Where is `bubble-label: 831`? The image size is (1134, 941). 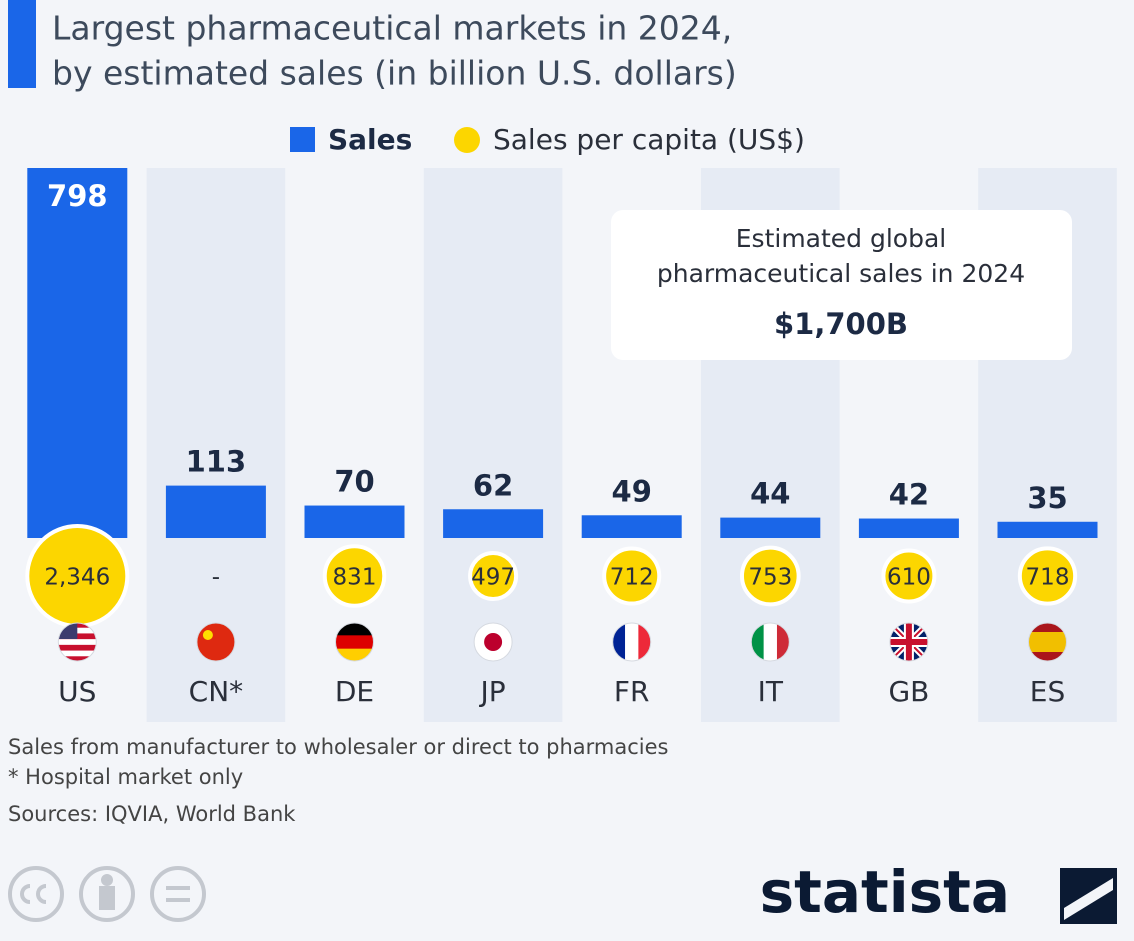
bubble-label: 831 is located at coordinates (355, 578).